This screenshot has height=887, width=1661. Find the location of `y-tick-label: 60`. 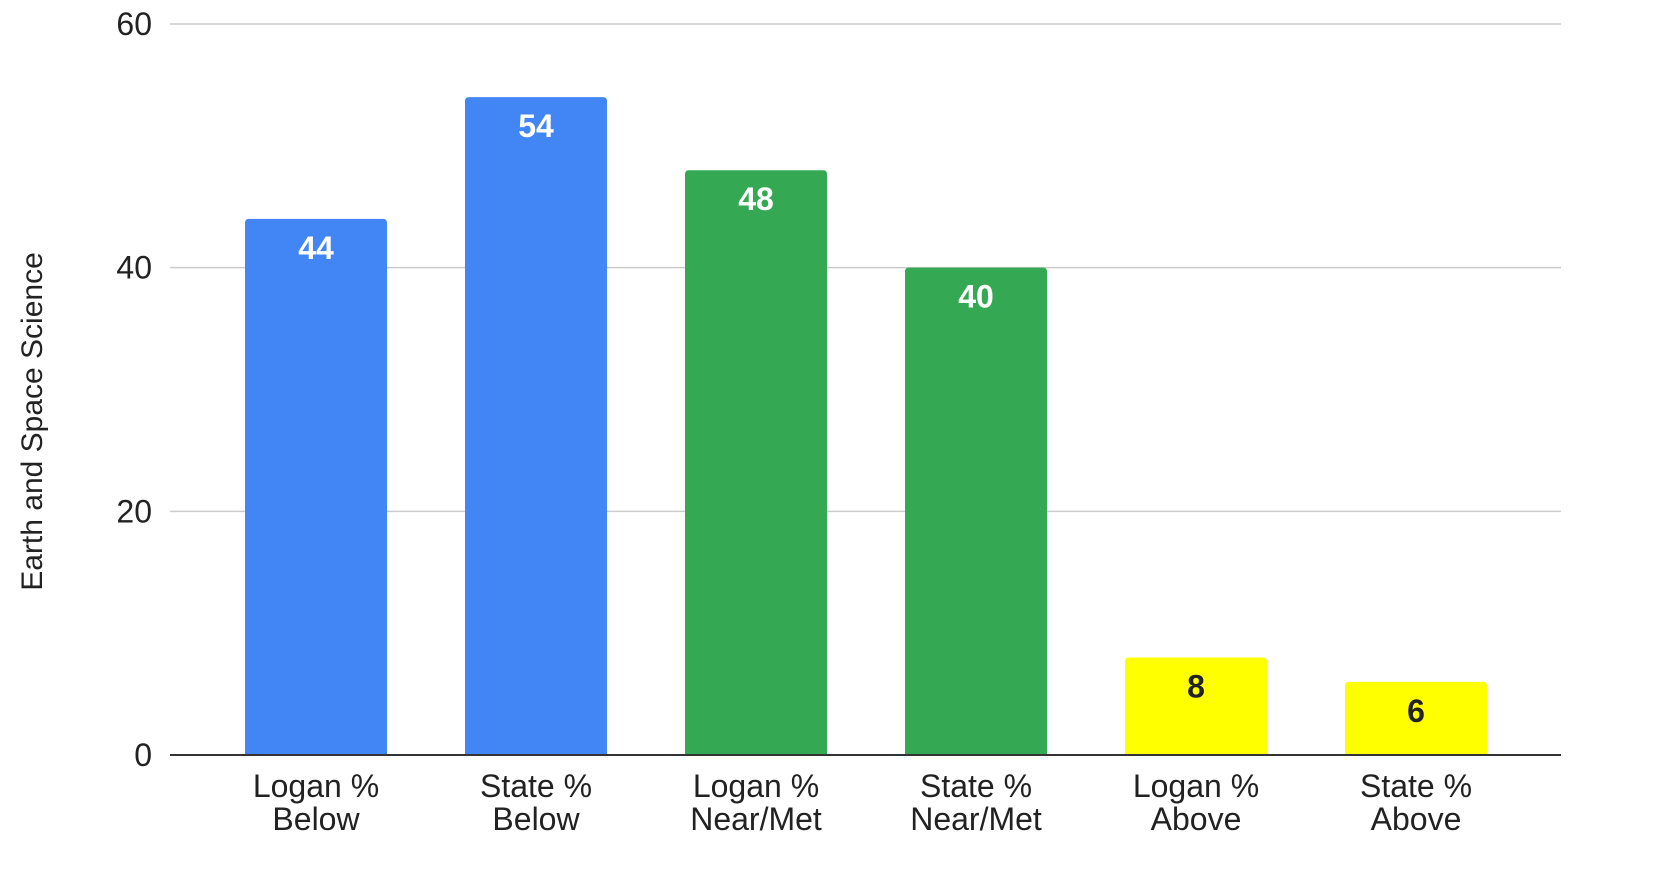

y-tick-label: 60 is located at coordinates (134, 24).